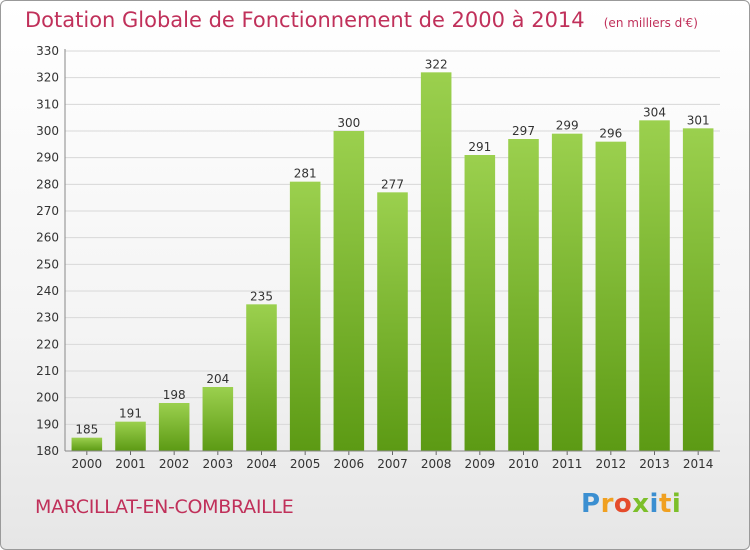 This screenshot has height=550, width=750. What do you see at coordinates (47, 371) in the screenshot?
I see `y-tick-label: 210` at bounding box center [47, 371].